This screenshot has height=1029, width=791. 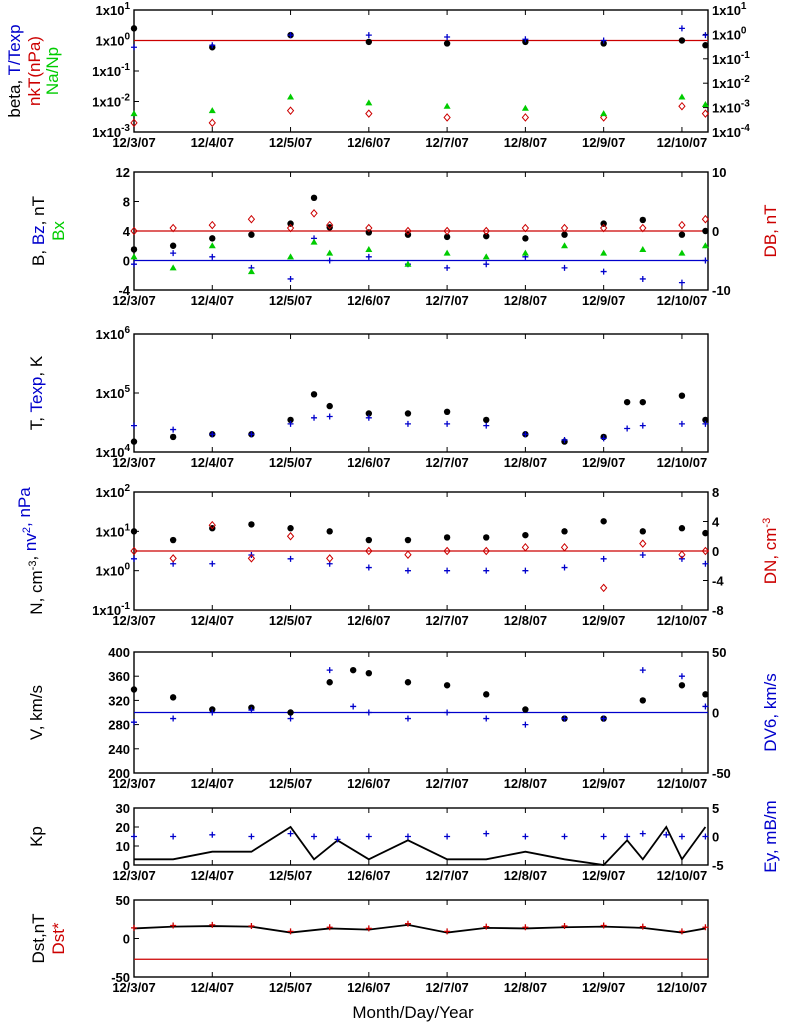 What do you see at coordinates (36, 836) in the screenshot?
I see `y-axis-label-kp-0: Kp` at bounding box center [36, 836].